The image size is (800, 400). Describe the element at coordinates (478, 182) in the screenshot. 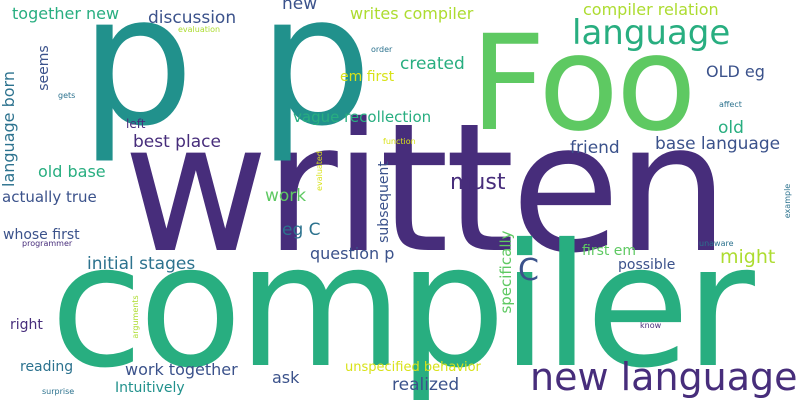

I see `word-must: must` at that location.